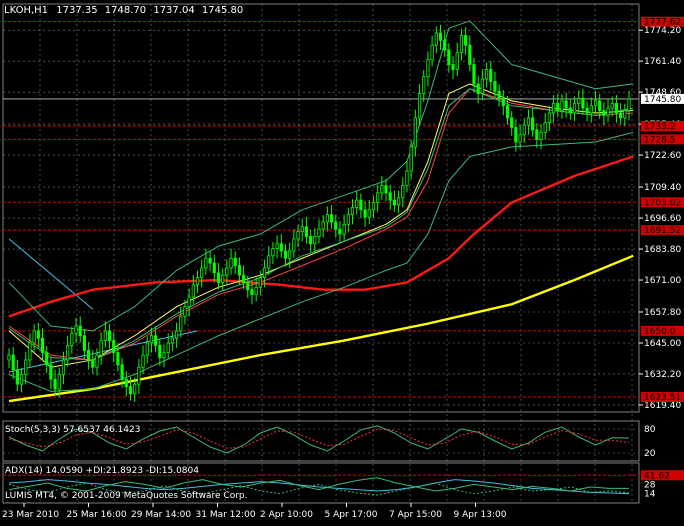 The height and width of the screenshot is (526, 684). I want to click on high-value: 1748.70, so click(125, 10).